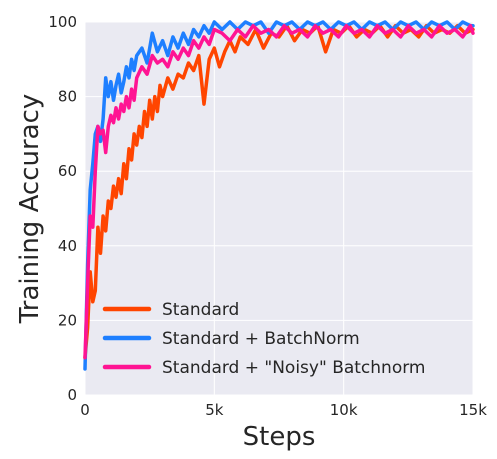  Describe the element at coordinates (293, 368) in the screenshot. I see `legend-label: Standard + "Noisy" Batchnorm` at that location.